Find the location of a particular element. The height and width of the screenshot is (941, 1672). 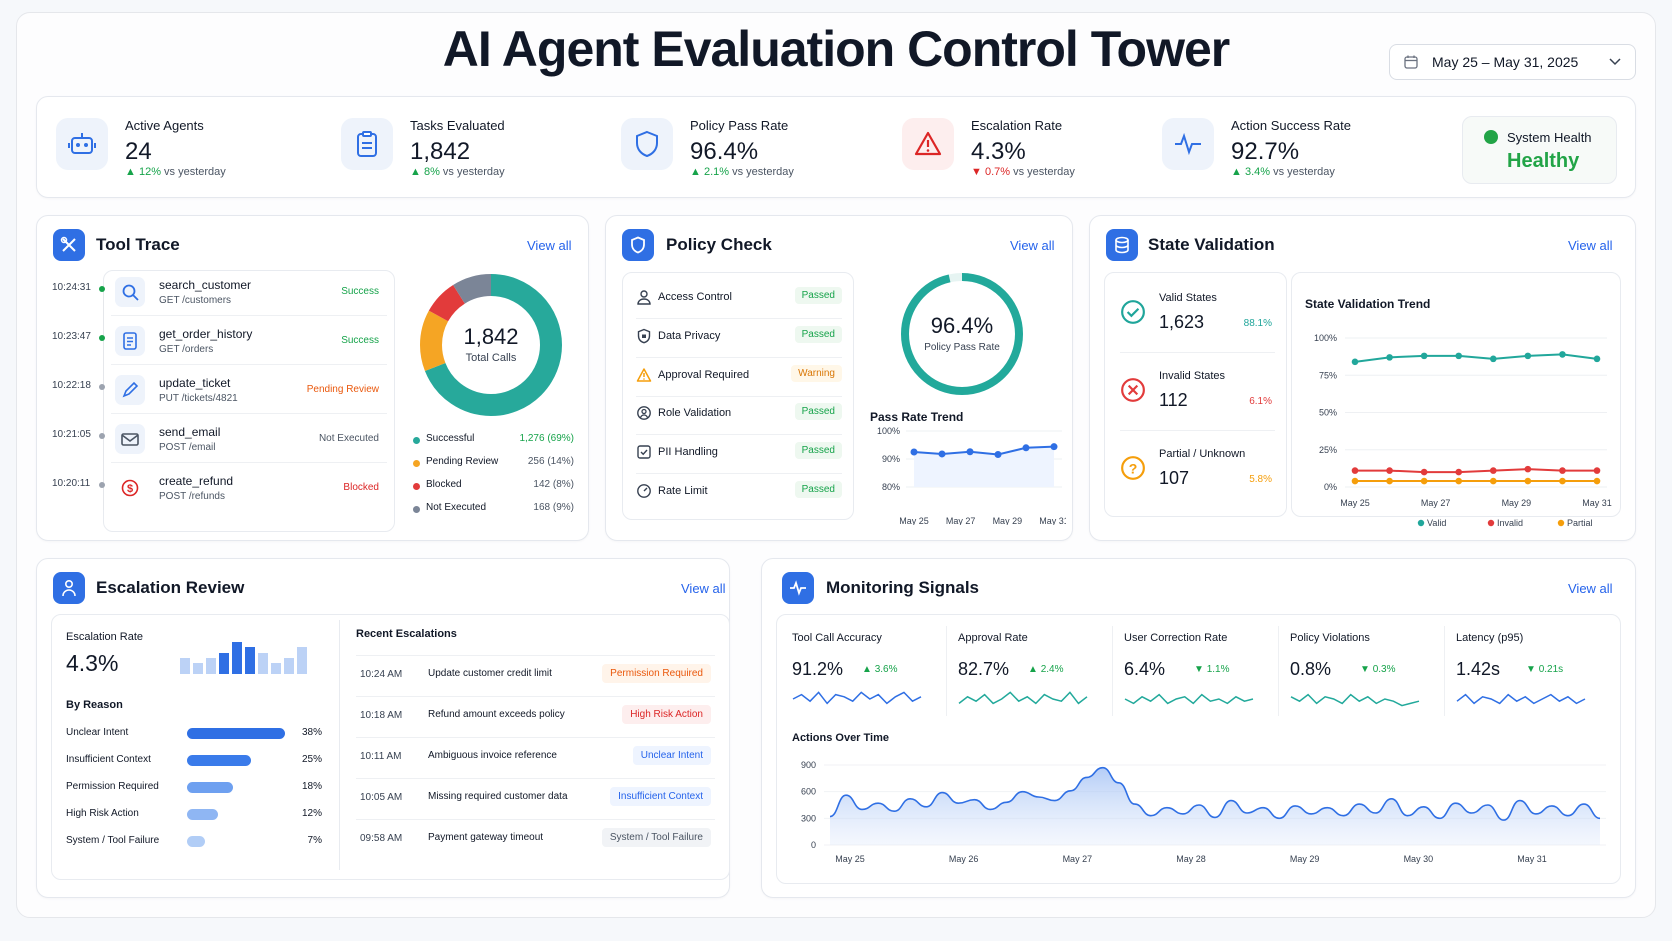

legend-value: 256 (14%) is located at coordinates (551, 461).